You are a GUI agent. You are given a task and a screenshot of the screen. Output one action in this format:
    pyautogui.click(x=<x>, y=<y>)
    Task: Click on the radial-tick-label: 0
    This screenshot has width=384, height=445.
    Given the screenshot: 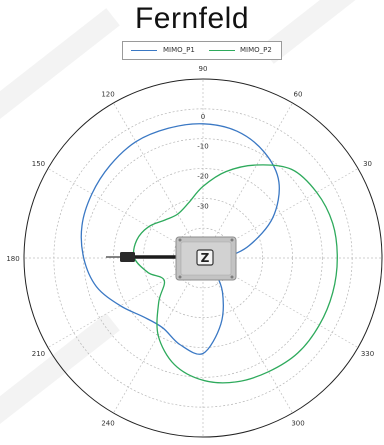 What is the action you would take?
    pyautogui.click(x=203, y=117)
    